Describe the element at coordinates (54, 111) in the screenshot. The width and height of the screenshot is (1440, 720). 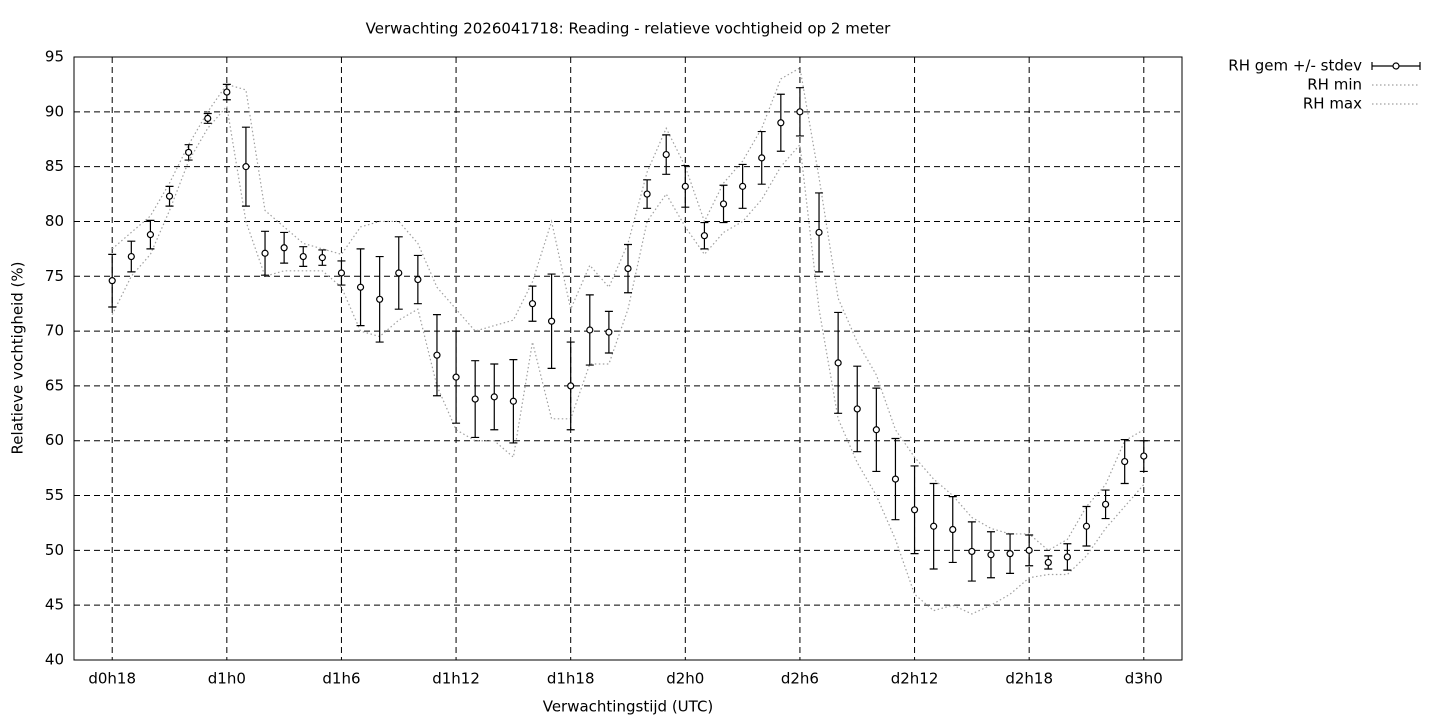
I see `y-tick-label: 90` at that location.